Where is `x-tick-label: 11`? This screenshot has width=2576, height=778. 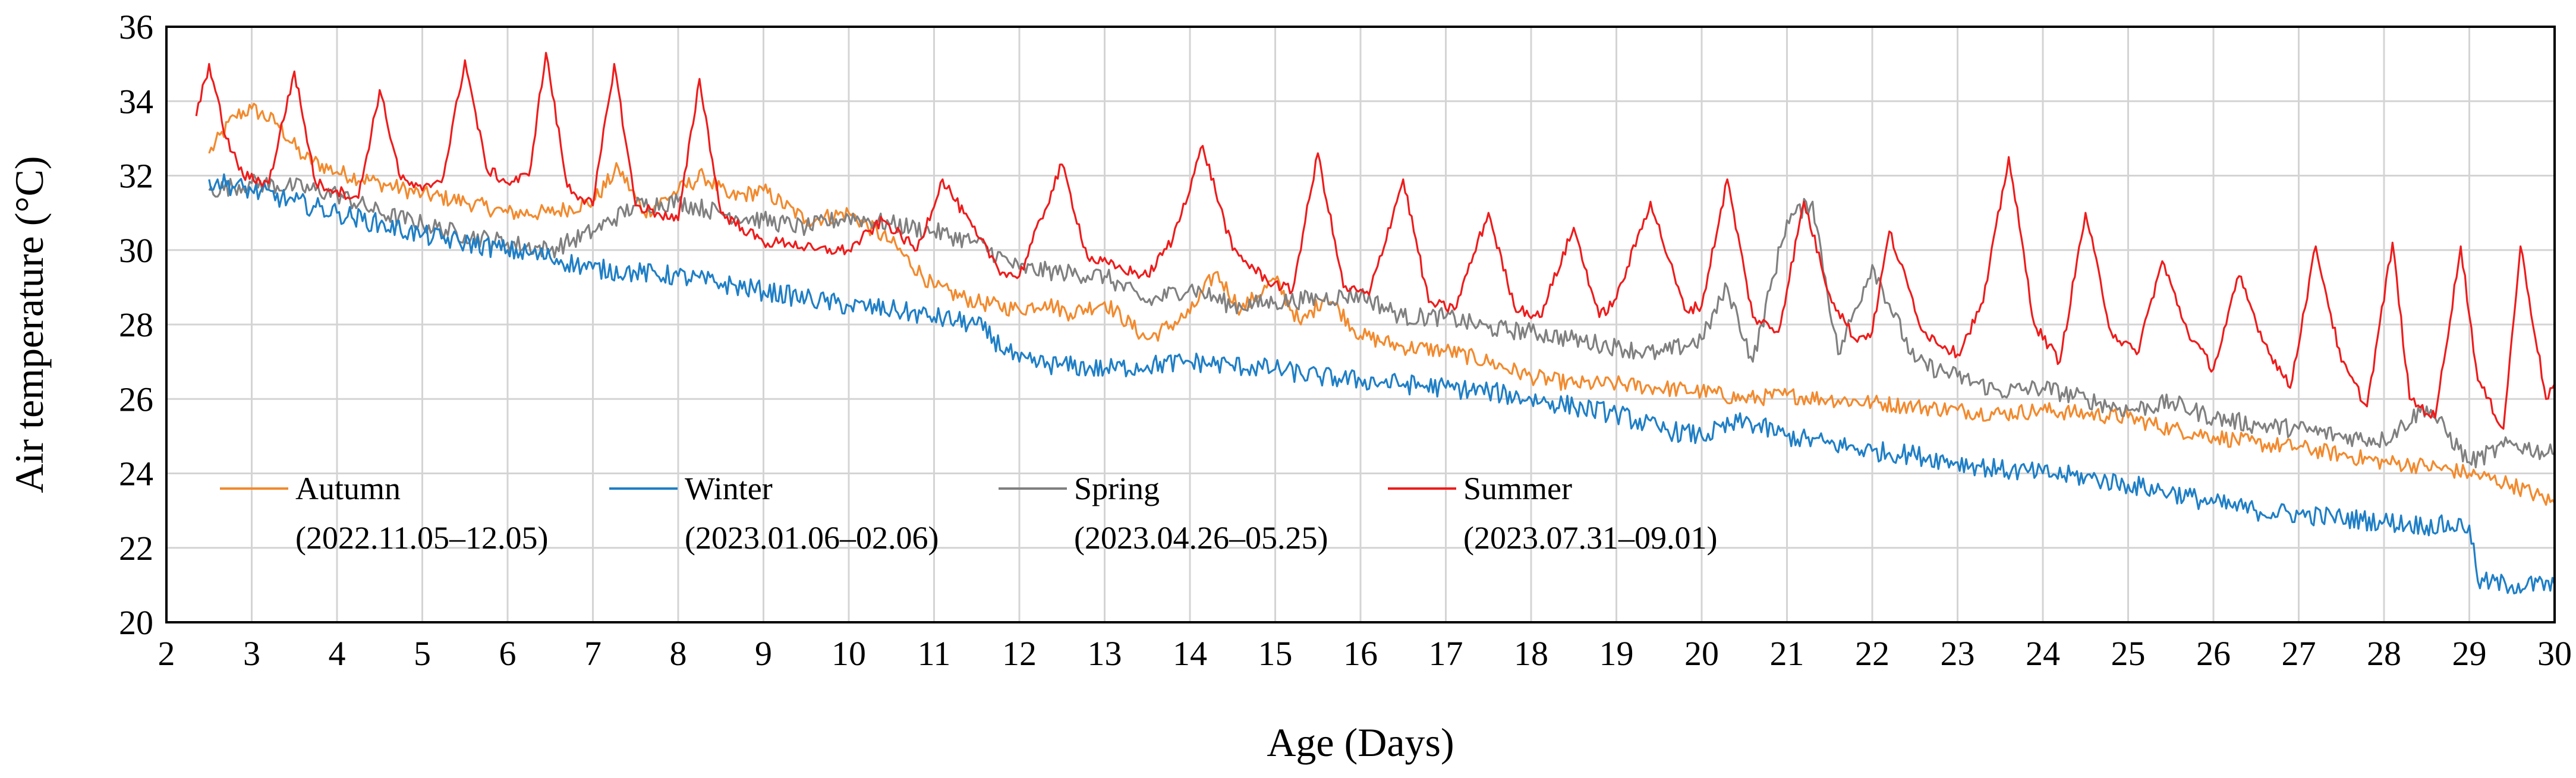
x-tick-label: 11 is located at coordinates (934, 654).